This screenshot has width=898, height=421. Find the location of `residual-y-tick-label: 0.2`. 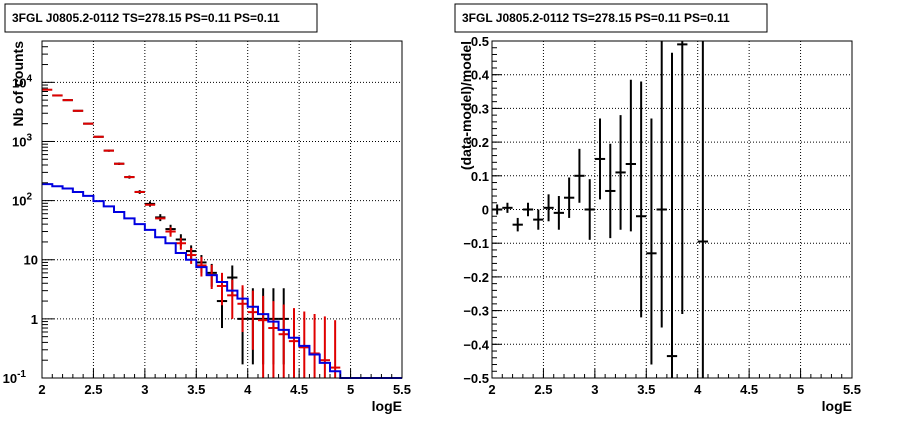

residual-y-tick-label: 0.2 is located at coordinates (480, 142).